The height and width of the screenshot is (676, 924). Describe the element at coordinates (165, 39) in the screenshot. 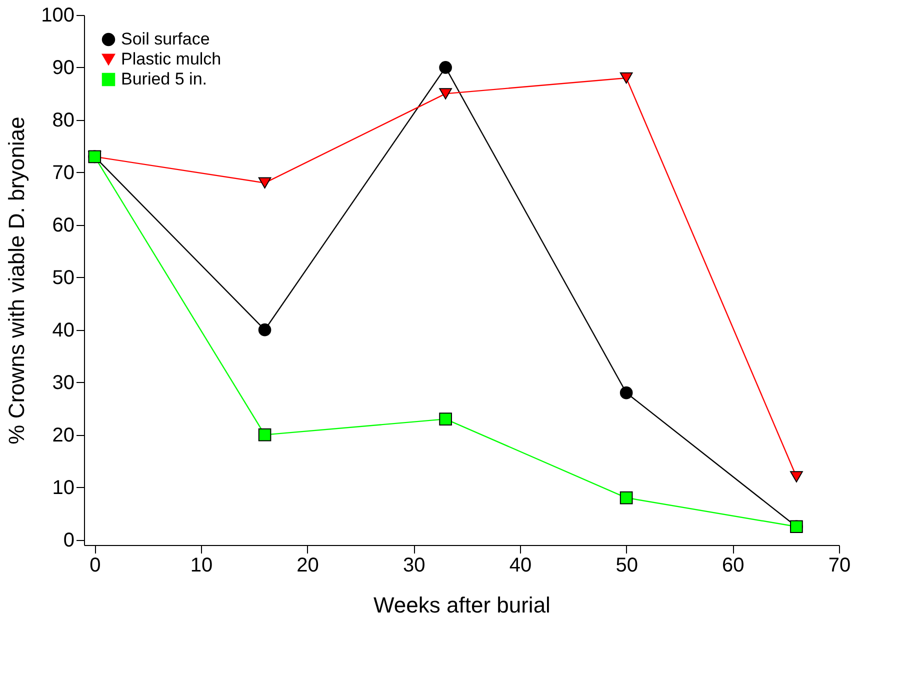

I see `legend-label: Soil surface` at that location.